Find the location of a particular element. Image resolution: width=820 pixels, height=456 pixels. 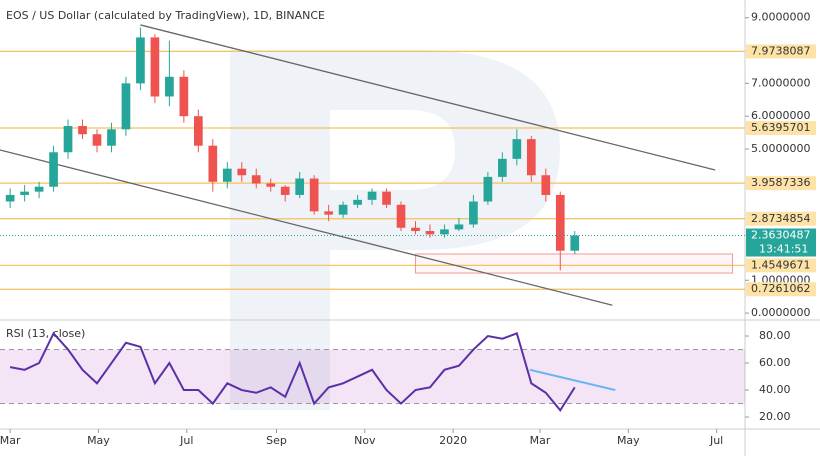

x-tick-label: Sep is located at coordinates (276, 440).